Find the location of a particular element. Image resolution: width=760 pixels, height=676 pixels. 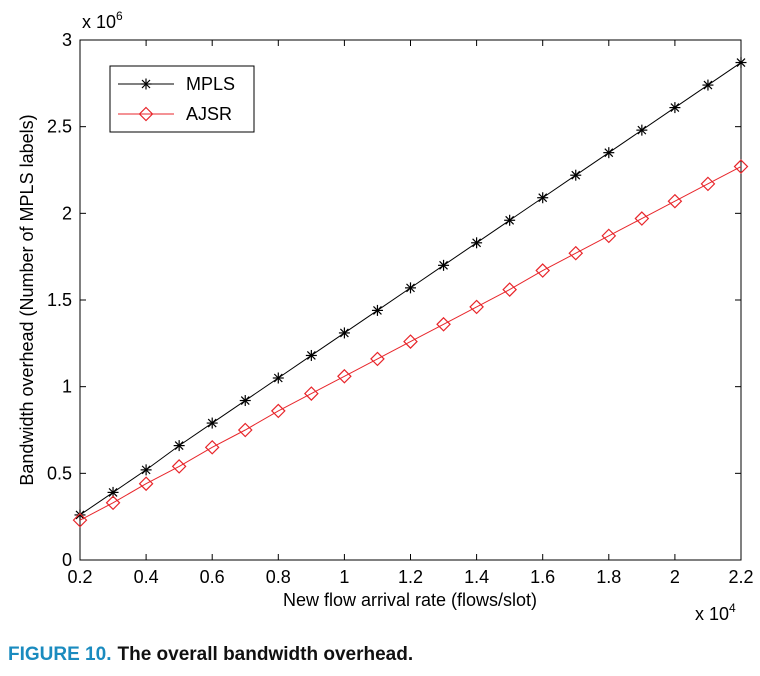

y-tick-label: 0 is located at coordinates (67, 560).